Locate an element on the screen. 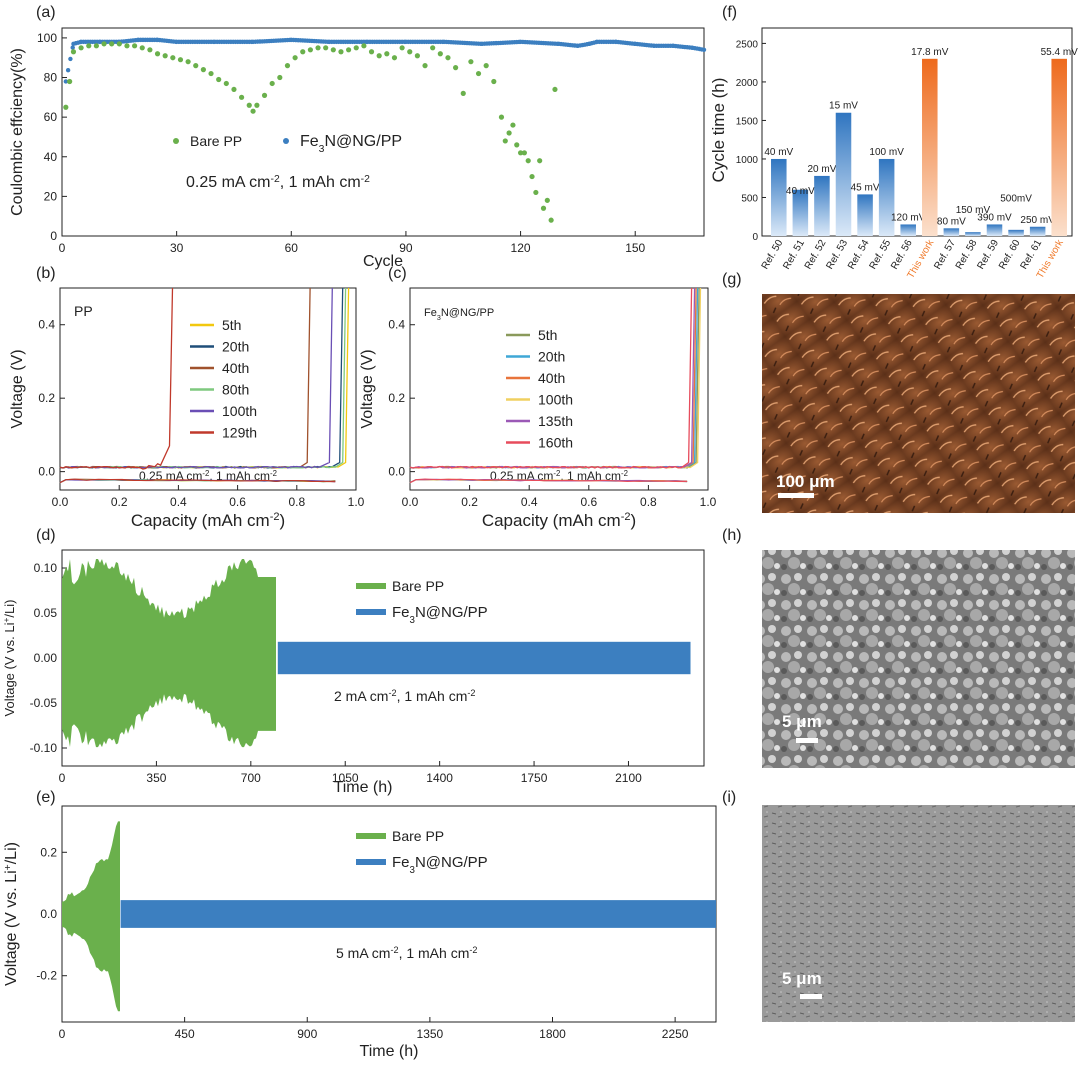 Image resolution: width=1080 pixels, height=1066 pixels. d-x-tick-label: 350 is located at coordinates (156, 778).